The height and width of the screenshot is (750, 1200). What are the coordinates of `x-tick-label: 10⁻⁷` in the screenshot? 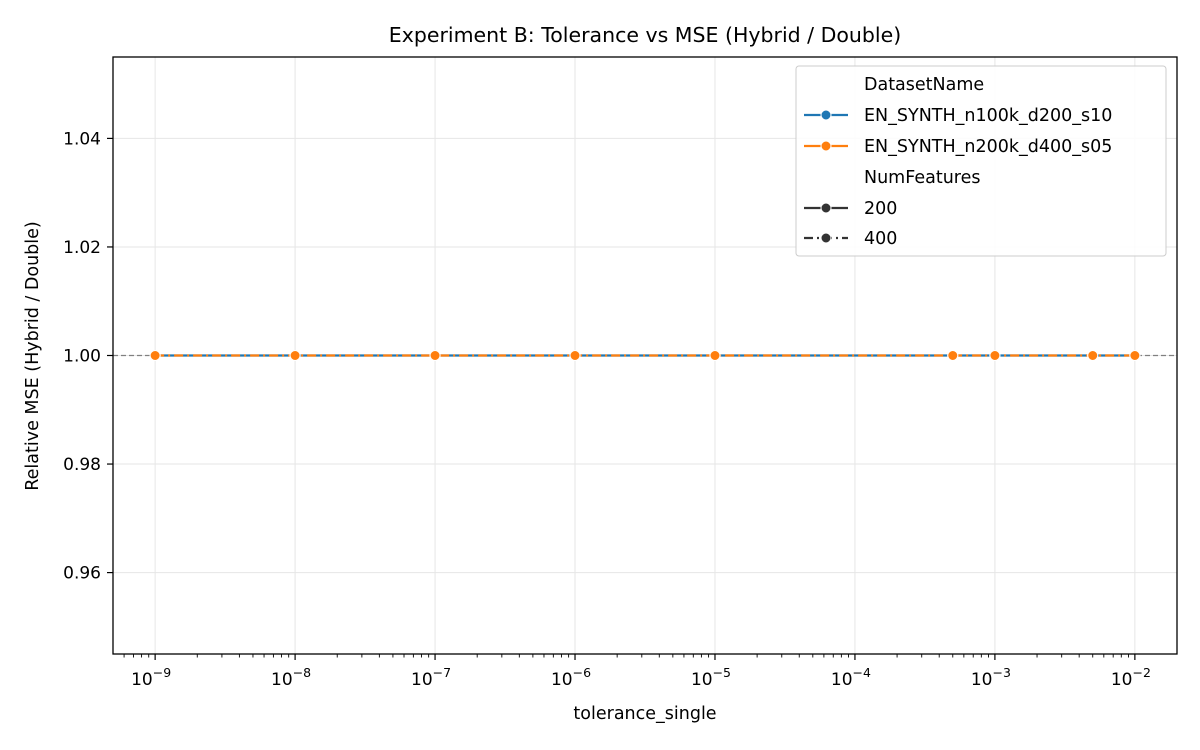 It's located at (431, 677).